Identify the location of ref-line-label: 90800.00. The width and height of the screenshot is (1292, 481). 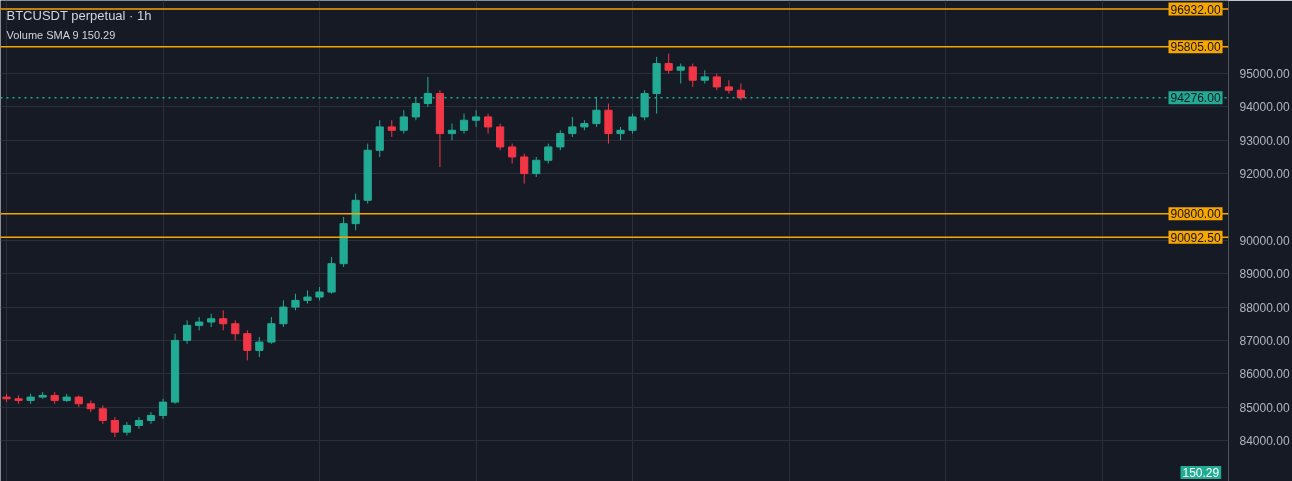
(1195, 214).